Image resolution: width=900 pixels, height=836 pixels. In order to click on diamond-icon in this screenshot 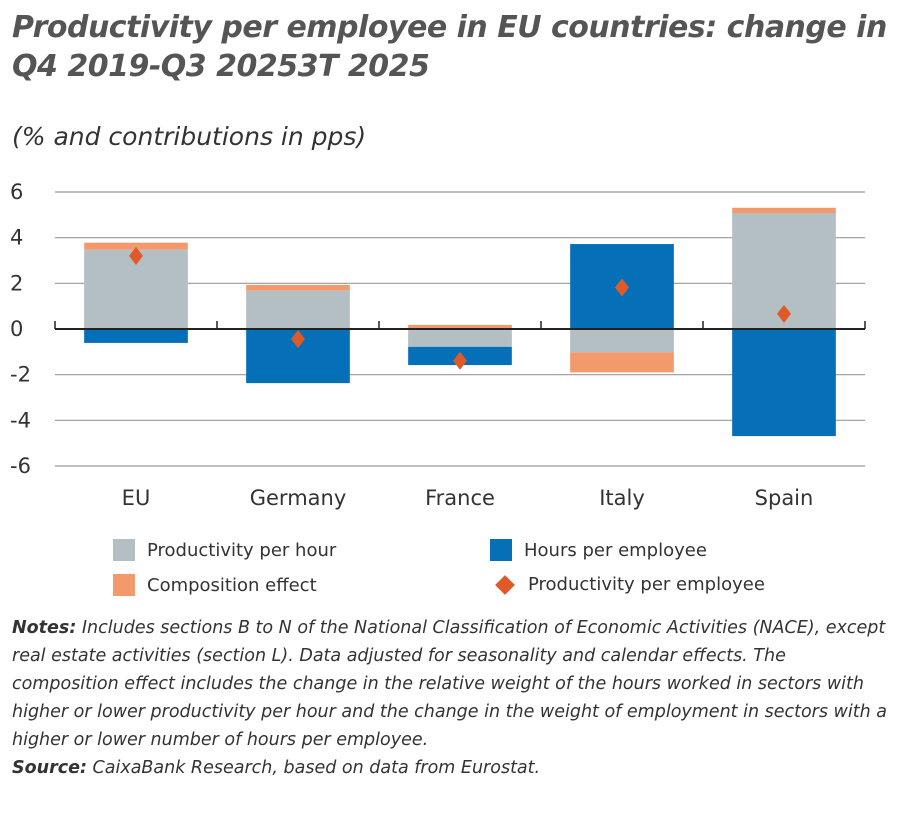, I will do `click(505, 584)`.